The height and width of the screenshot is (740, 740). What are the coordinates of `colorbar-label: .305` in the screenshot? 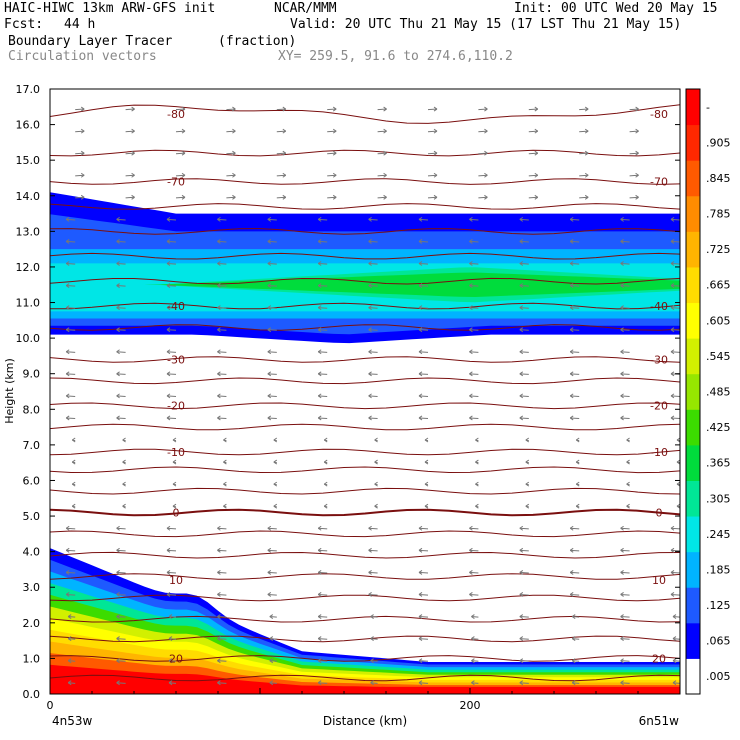 It's located at (718, 498).